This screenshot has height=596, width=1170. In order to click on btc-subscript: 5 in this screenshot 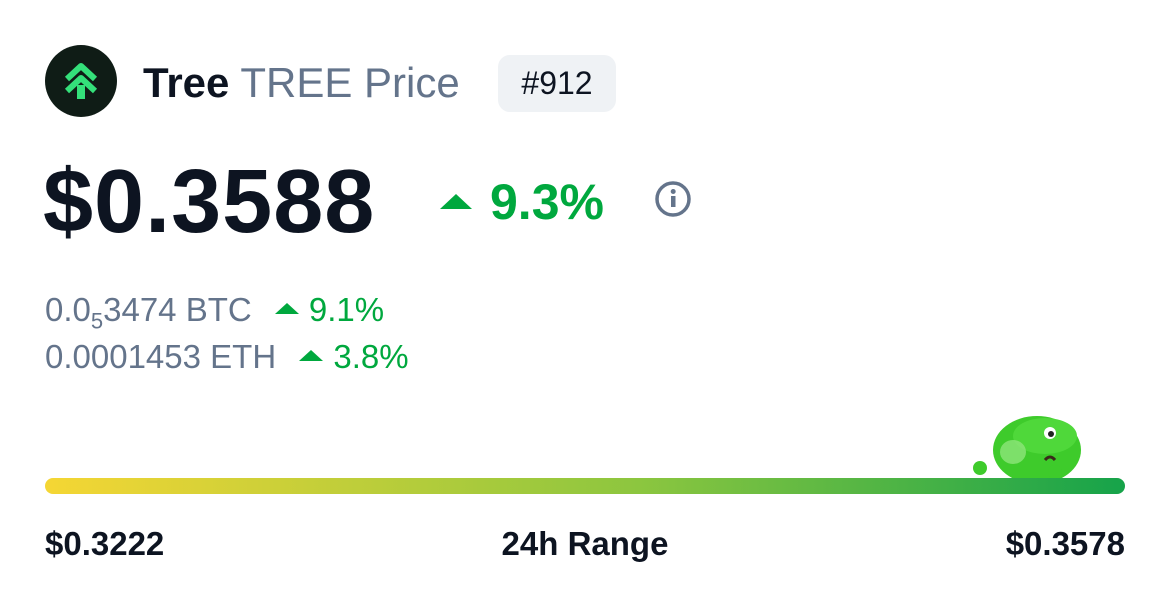, I will do `click(97, 321)`.